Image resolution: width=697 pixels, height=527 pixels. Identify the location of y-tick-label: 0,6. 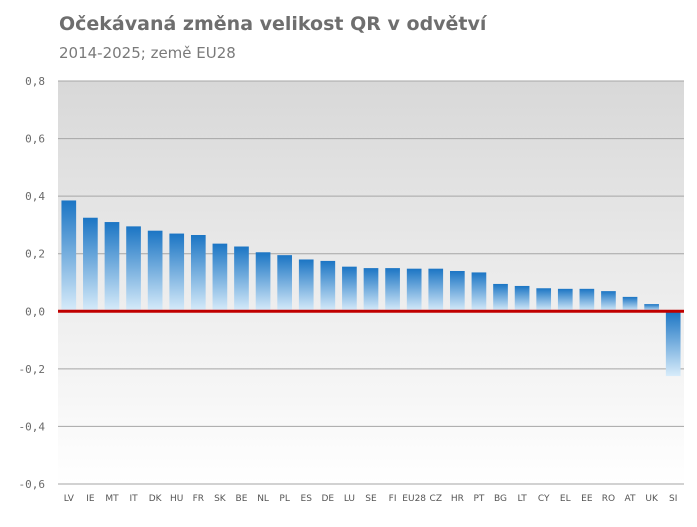
(35, 139).